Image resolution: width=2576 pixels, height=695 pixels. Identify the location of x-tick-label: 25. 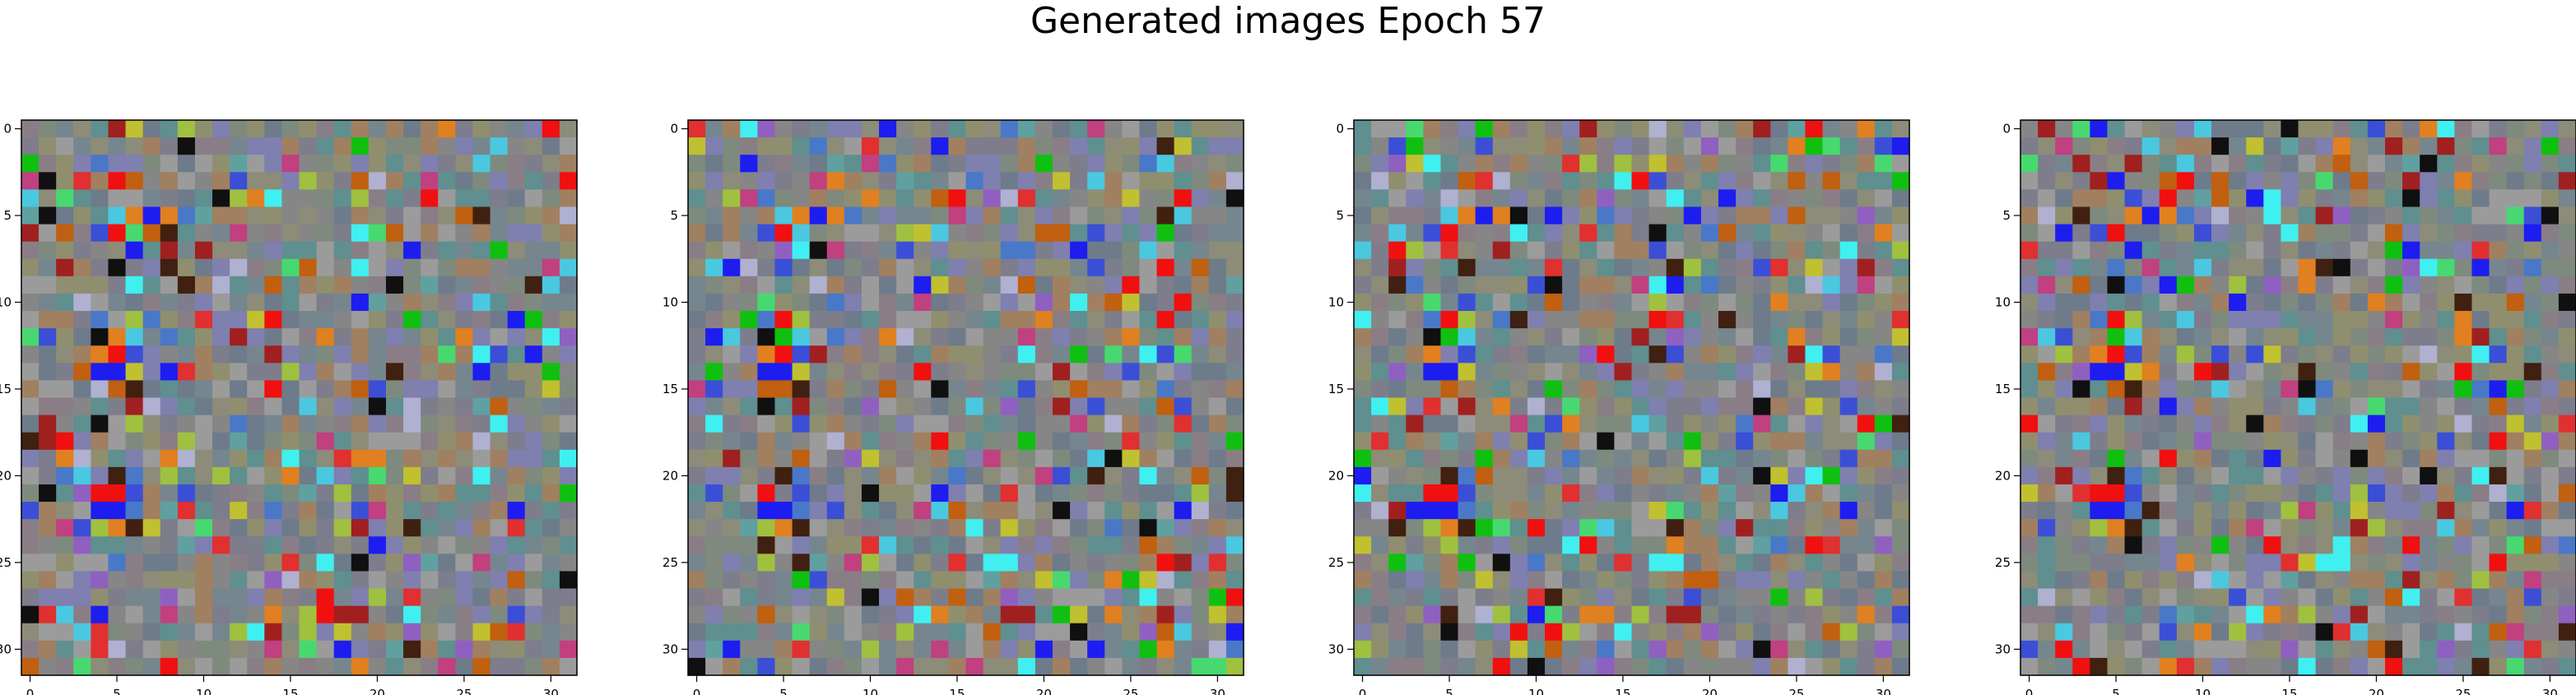
(464, 691).